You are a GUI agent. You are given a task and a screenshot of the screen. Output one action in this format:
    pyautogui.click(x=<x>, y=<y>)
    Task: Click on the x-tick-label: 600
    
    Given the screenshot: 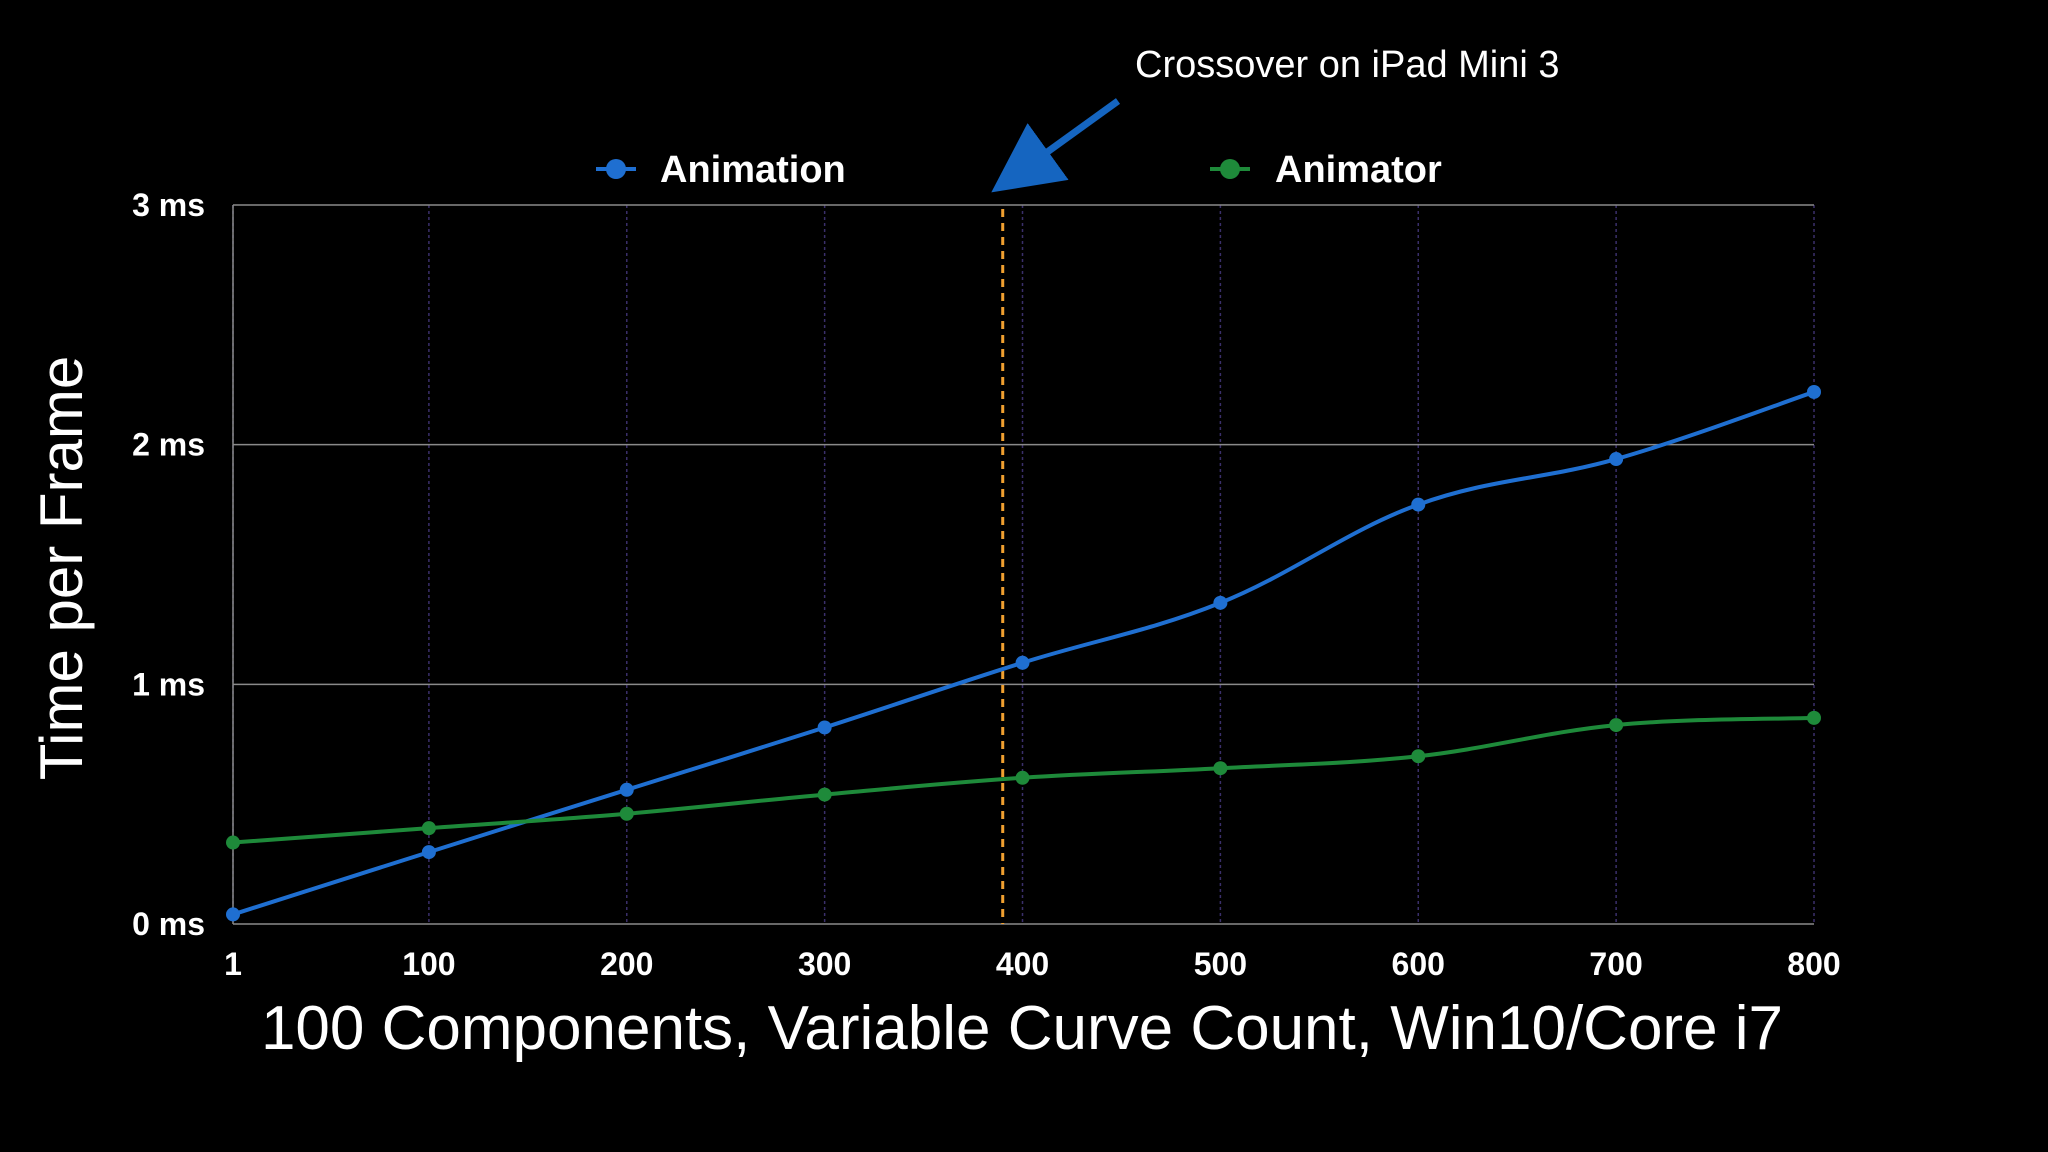 What is the action you would take?
    pyautogui.click(x=1418, y=964)
    